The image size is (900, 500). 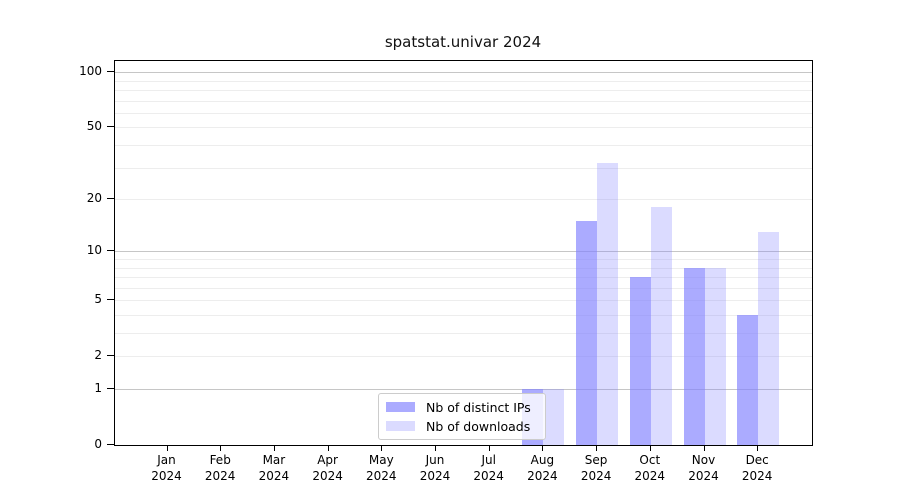 What do you see at coordinates (596, 468) in the screenshot?
I see `x-tick-label-sep: Sep 2024` at bounding box center [596, 468].